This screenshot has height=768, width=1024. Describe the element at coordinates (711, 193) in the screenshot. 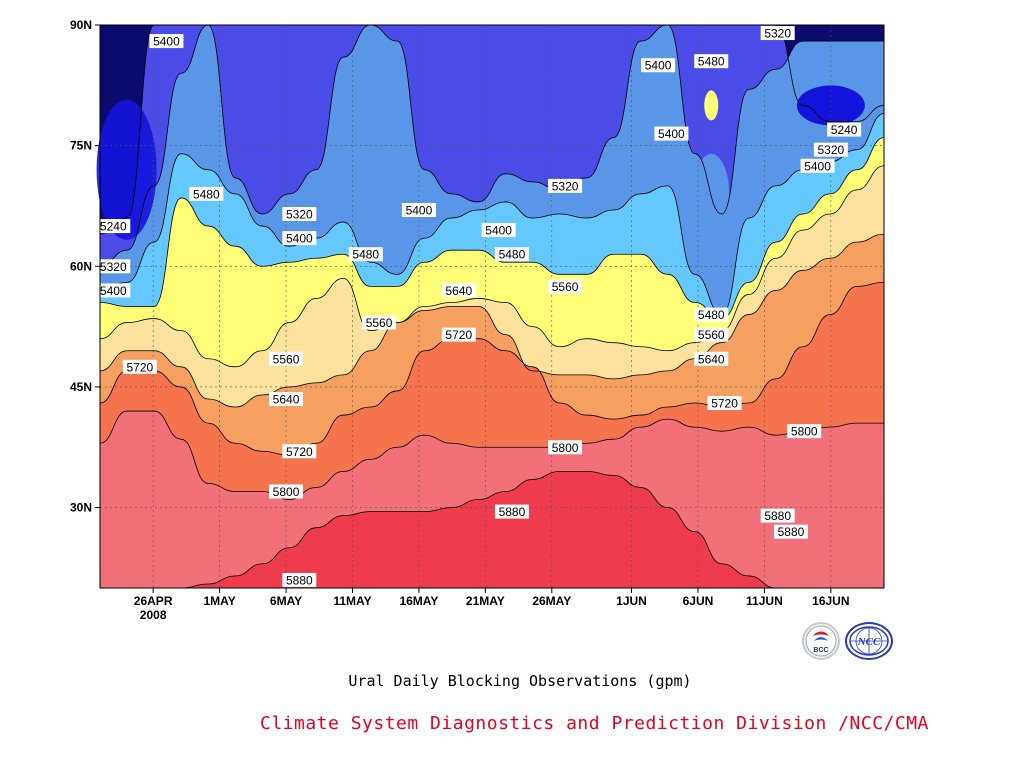

I see `band-core-5320-jun` at that location.